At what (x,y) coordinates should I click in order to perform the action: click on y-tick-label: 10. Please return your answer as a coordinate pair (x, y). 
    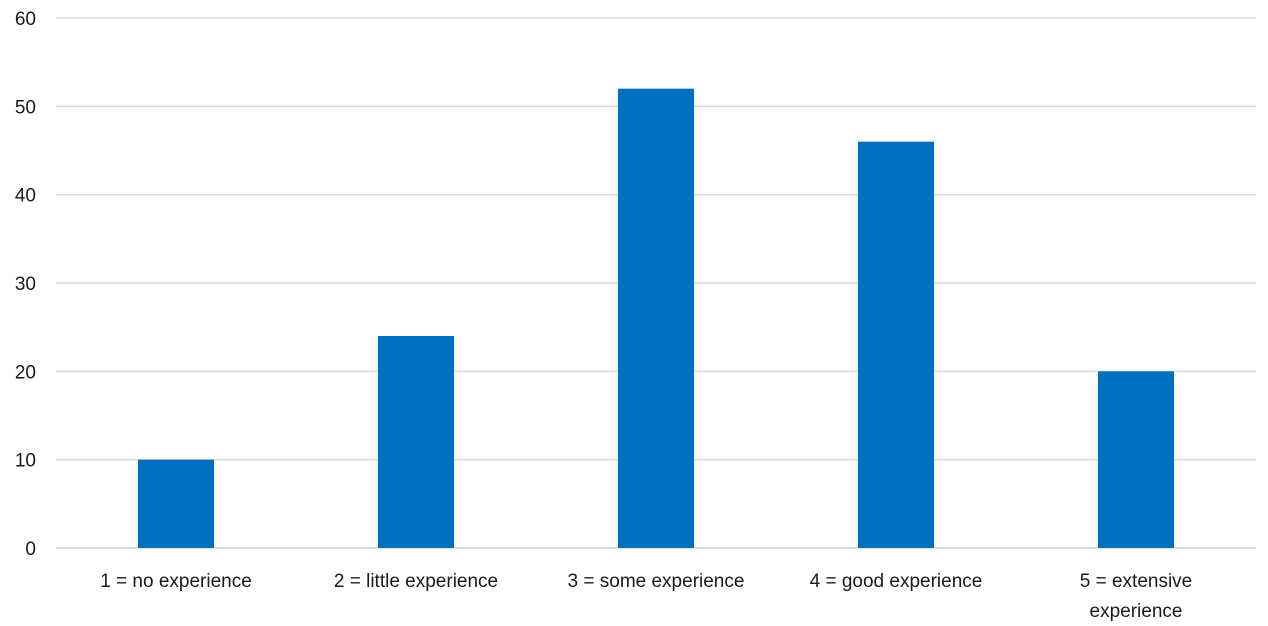
    Looking at the image, I should click on (25, 461).